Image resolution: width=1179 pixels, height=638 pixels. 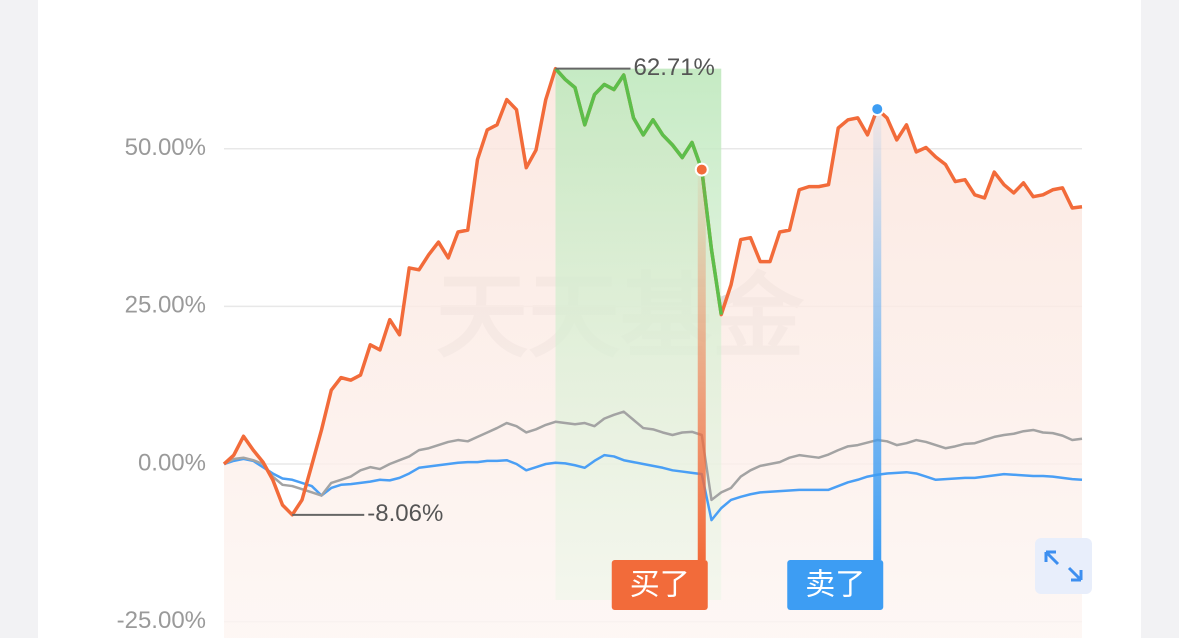 What do you see at coordinates (638, 334) in the screenshot?
I see `drawdown-region` at bounding box center [638, 334].